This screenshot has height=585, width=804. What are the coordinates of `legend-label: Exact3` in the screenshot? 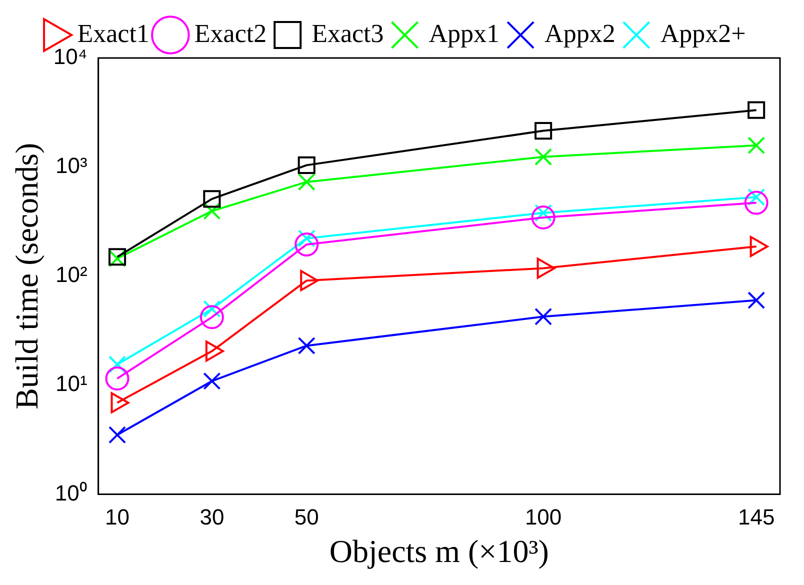 It's located at (348, 33).